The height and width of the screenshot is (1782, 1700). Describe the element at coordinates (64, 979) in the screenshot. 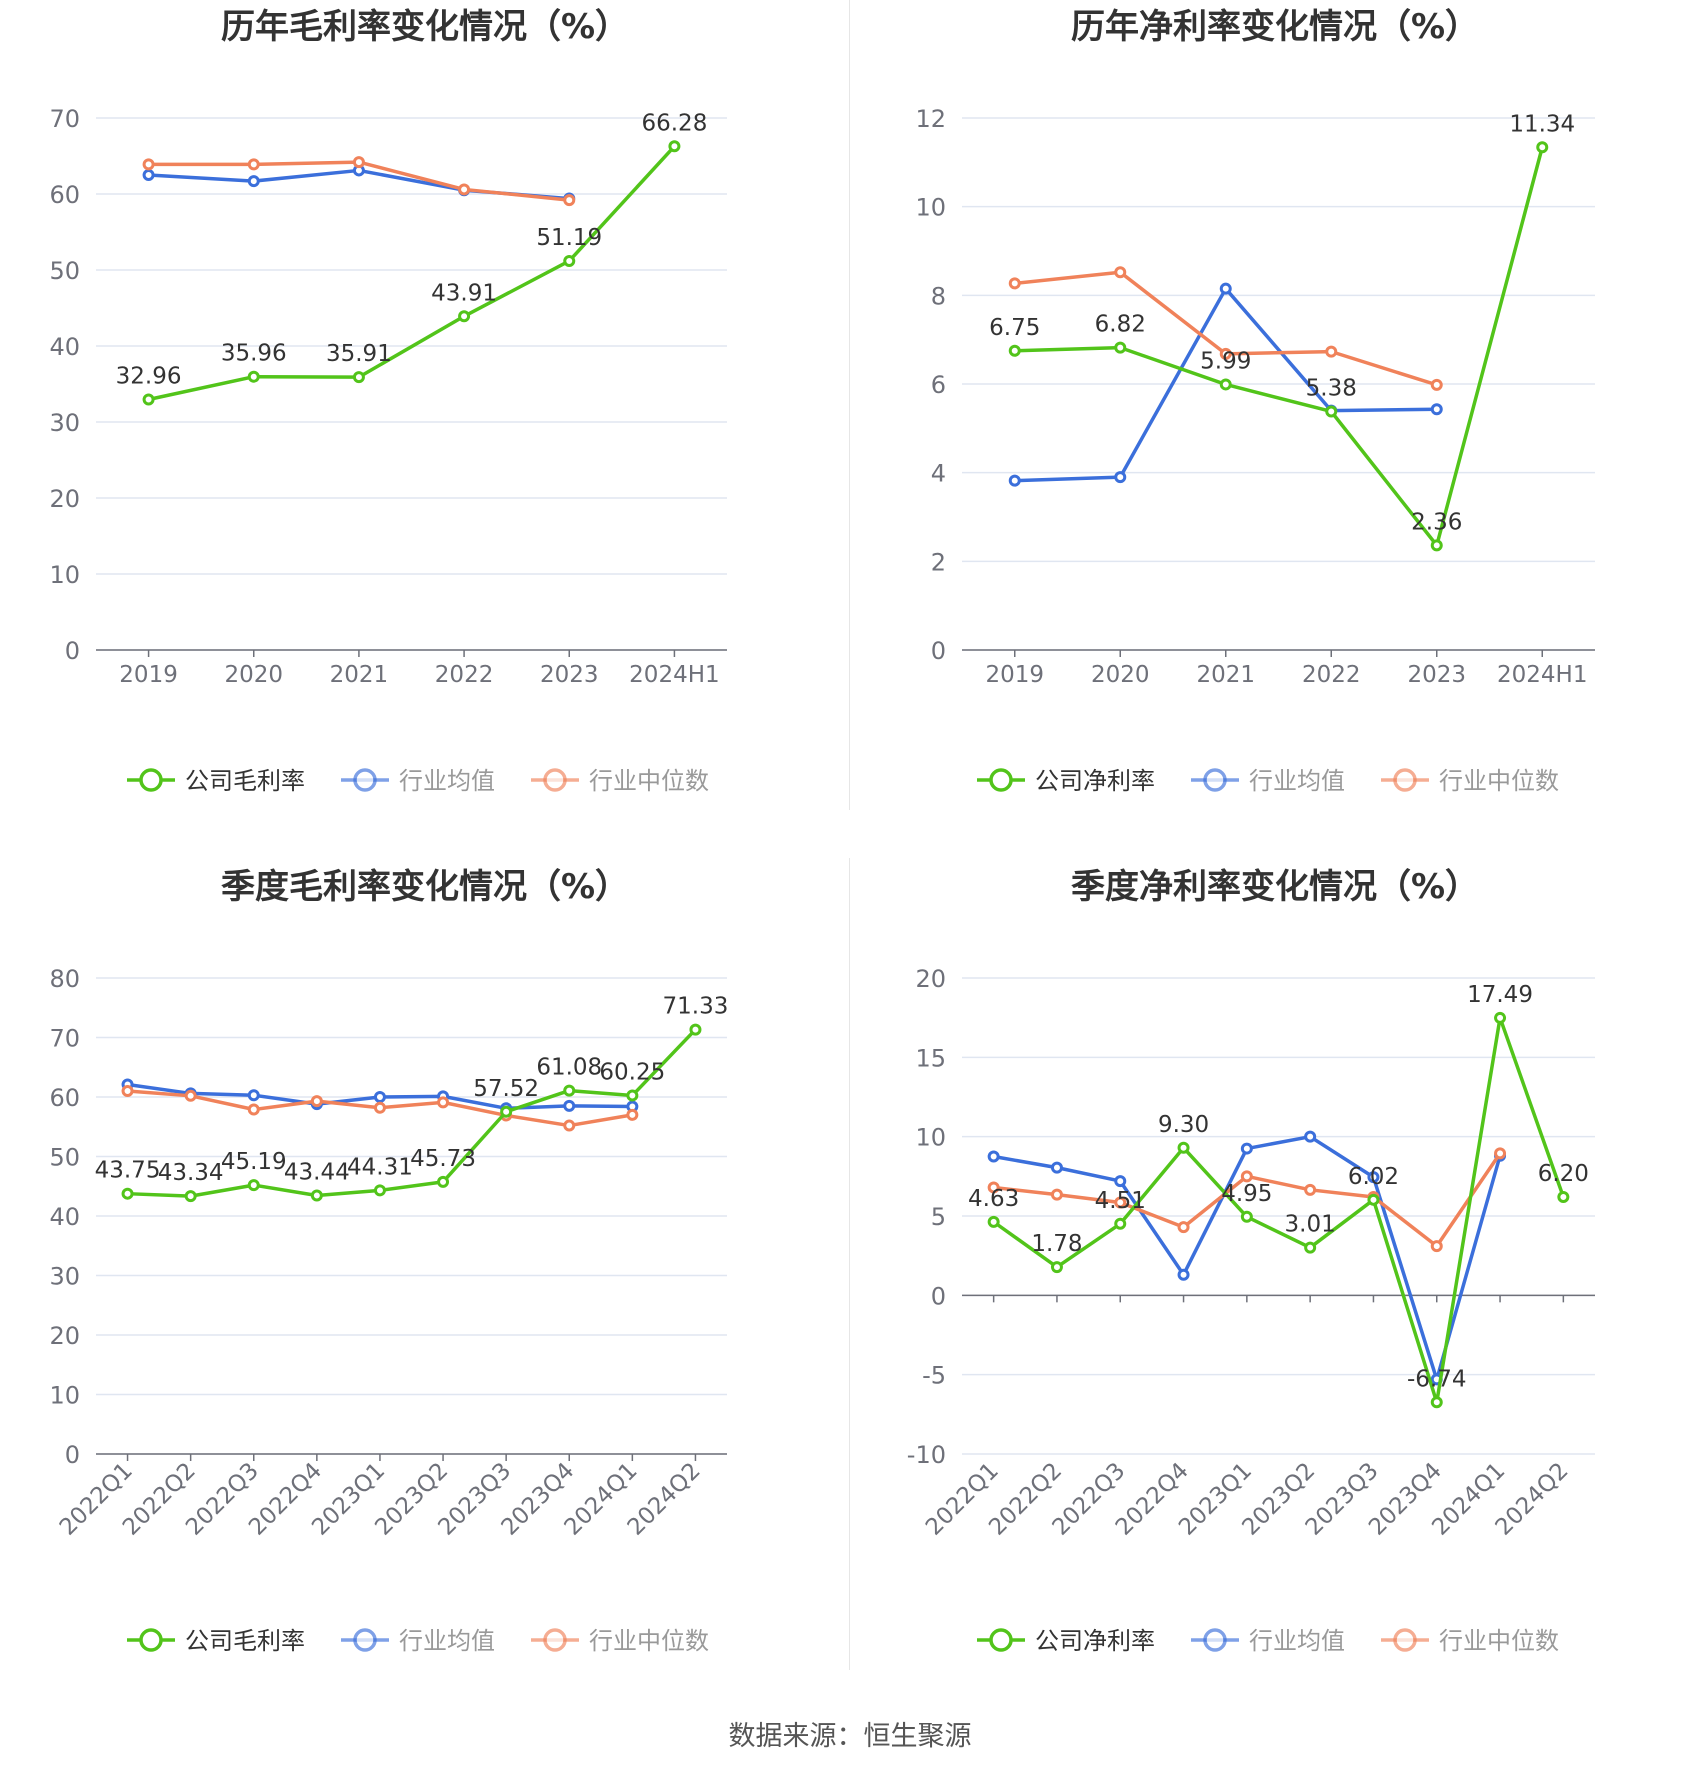

I see `y-tick-label: 80` at that location.